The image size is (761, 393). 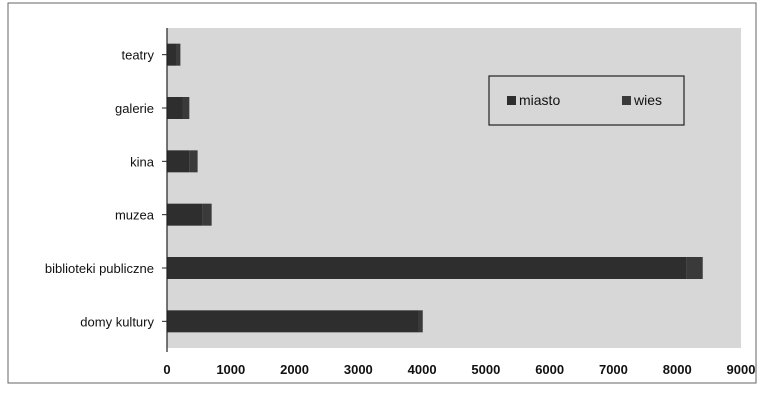 I want to click on x-tick-label: 6000, so click(x=549, y=369).